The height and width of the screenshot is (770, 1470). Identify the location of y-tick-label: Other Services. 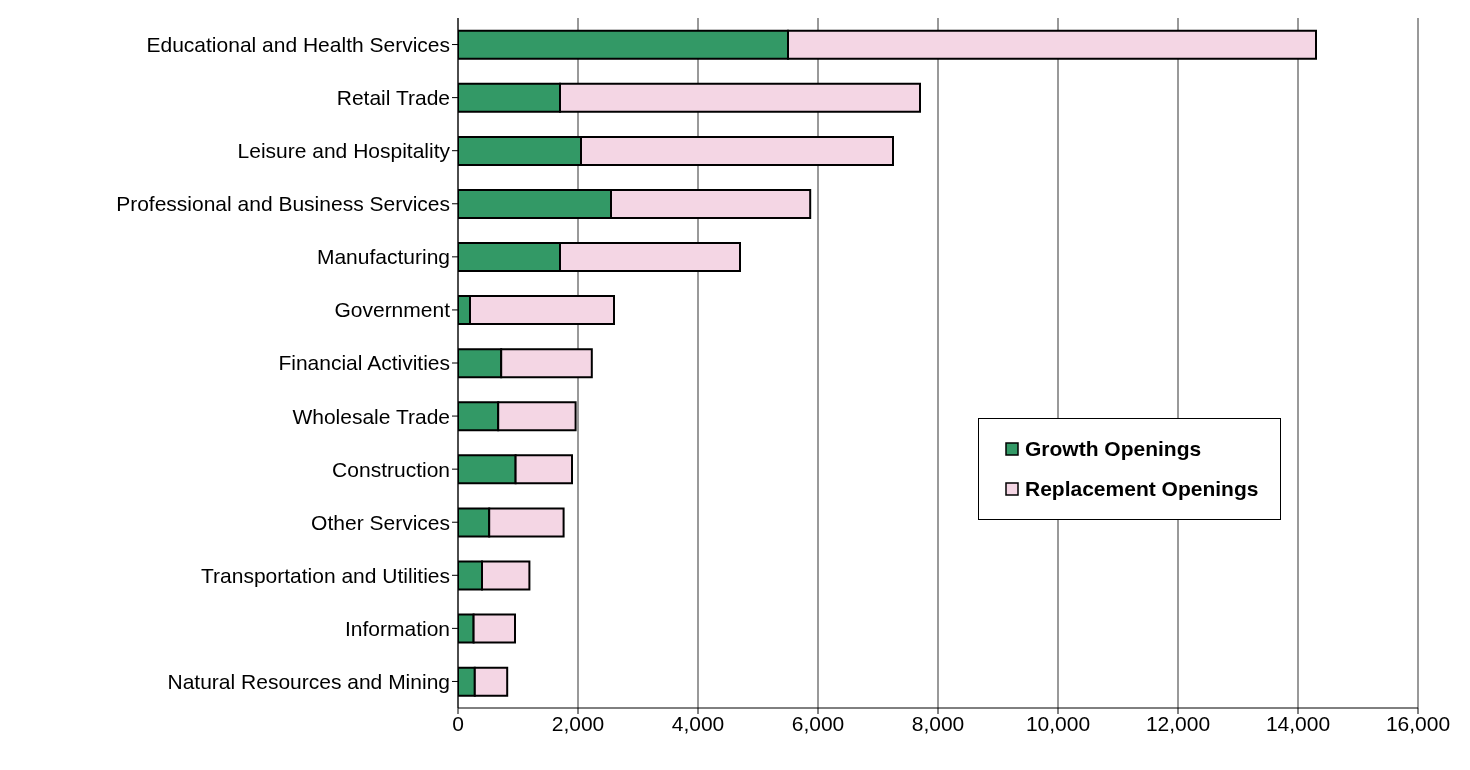
(380, 522).